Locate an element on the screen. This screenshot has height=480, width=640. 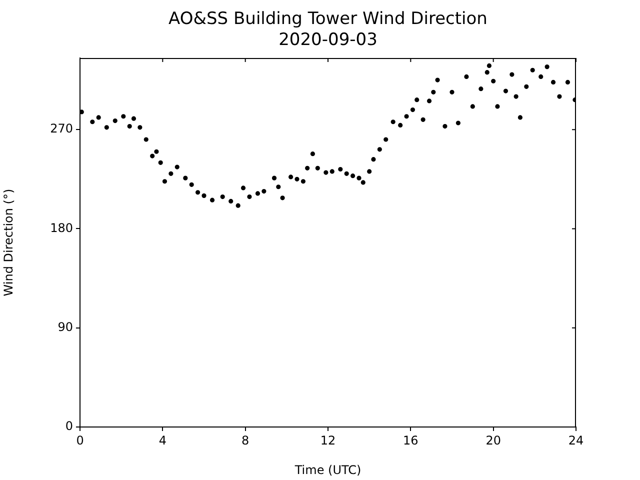
x-tick-label: 0 is located at coordinates (80, 440).